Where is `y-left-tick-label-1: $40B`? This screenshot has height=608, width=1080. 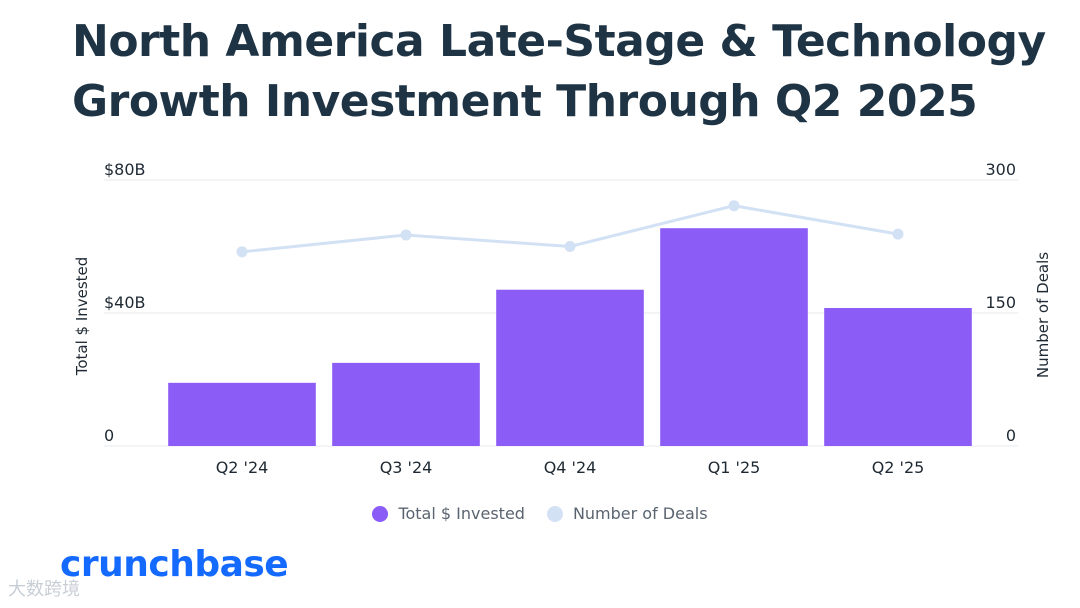
y-left-tick-label-1: $40B is located at coordinates (125, 302).